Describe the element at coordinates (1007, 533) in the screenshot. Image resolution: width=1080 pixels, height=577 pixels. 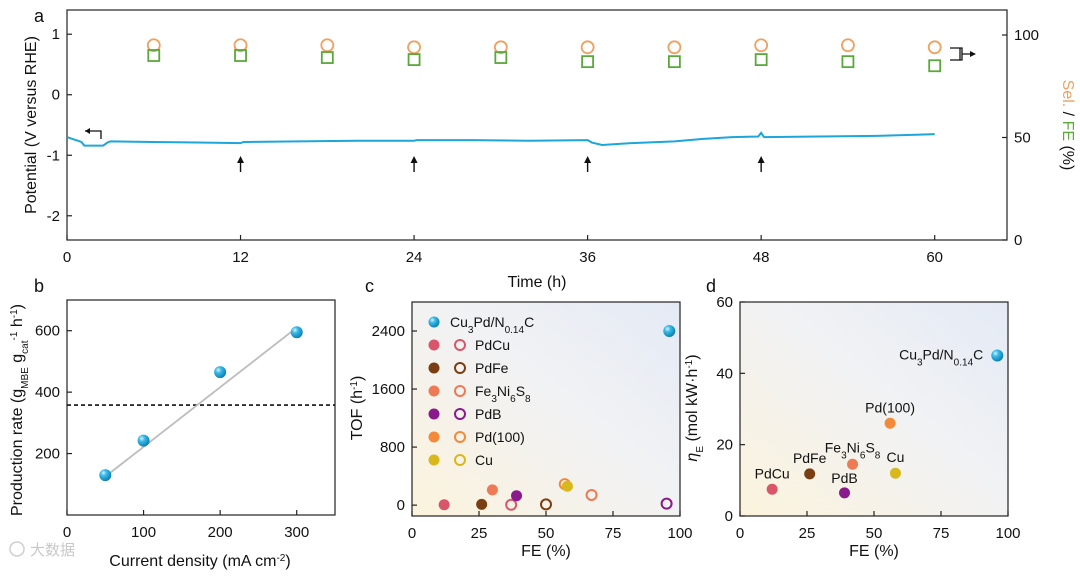
I see `panel-d-xtick-label: 100` at that location.